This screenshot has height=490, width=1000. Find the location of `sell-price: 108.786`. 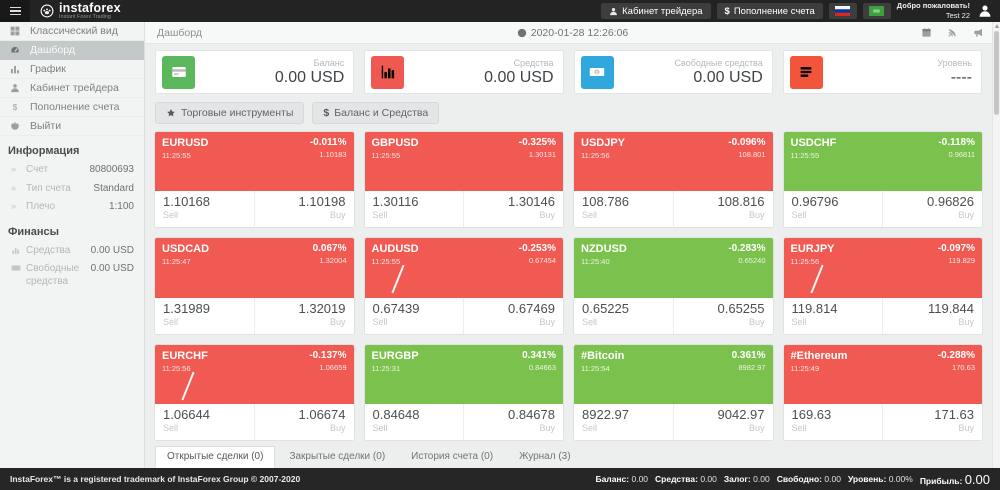

sell-price: 108.786 is located at coordinates (605, 202).